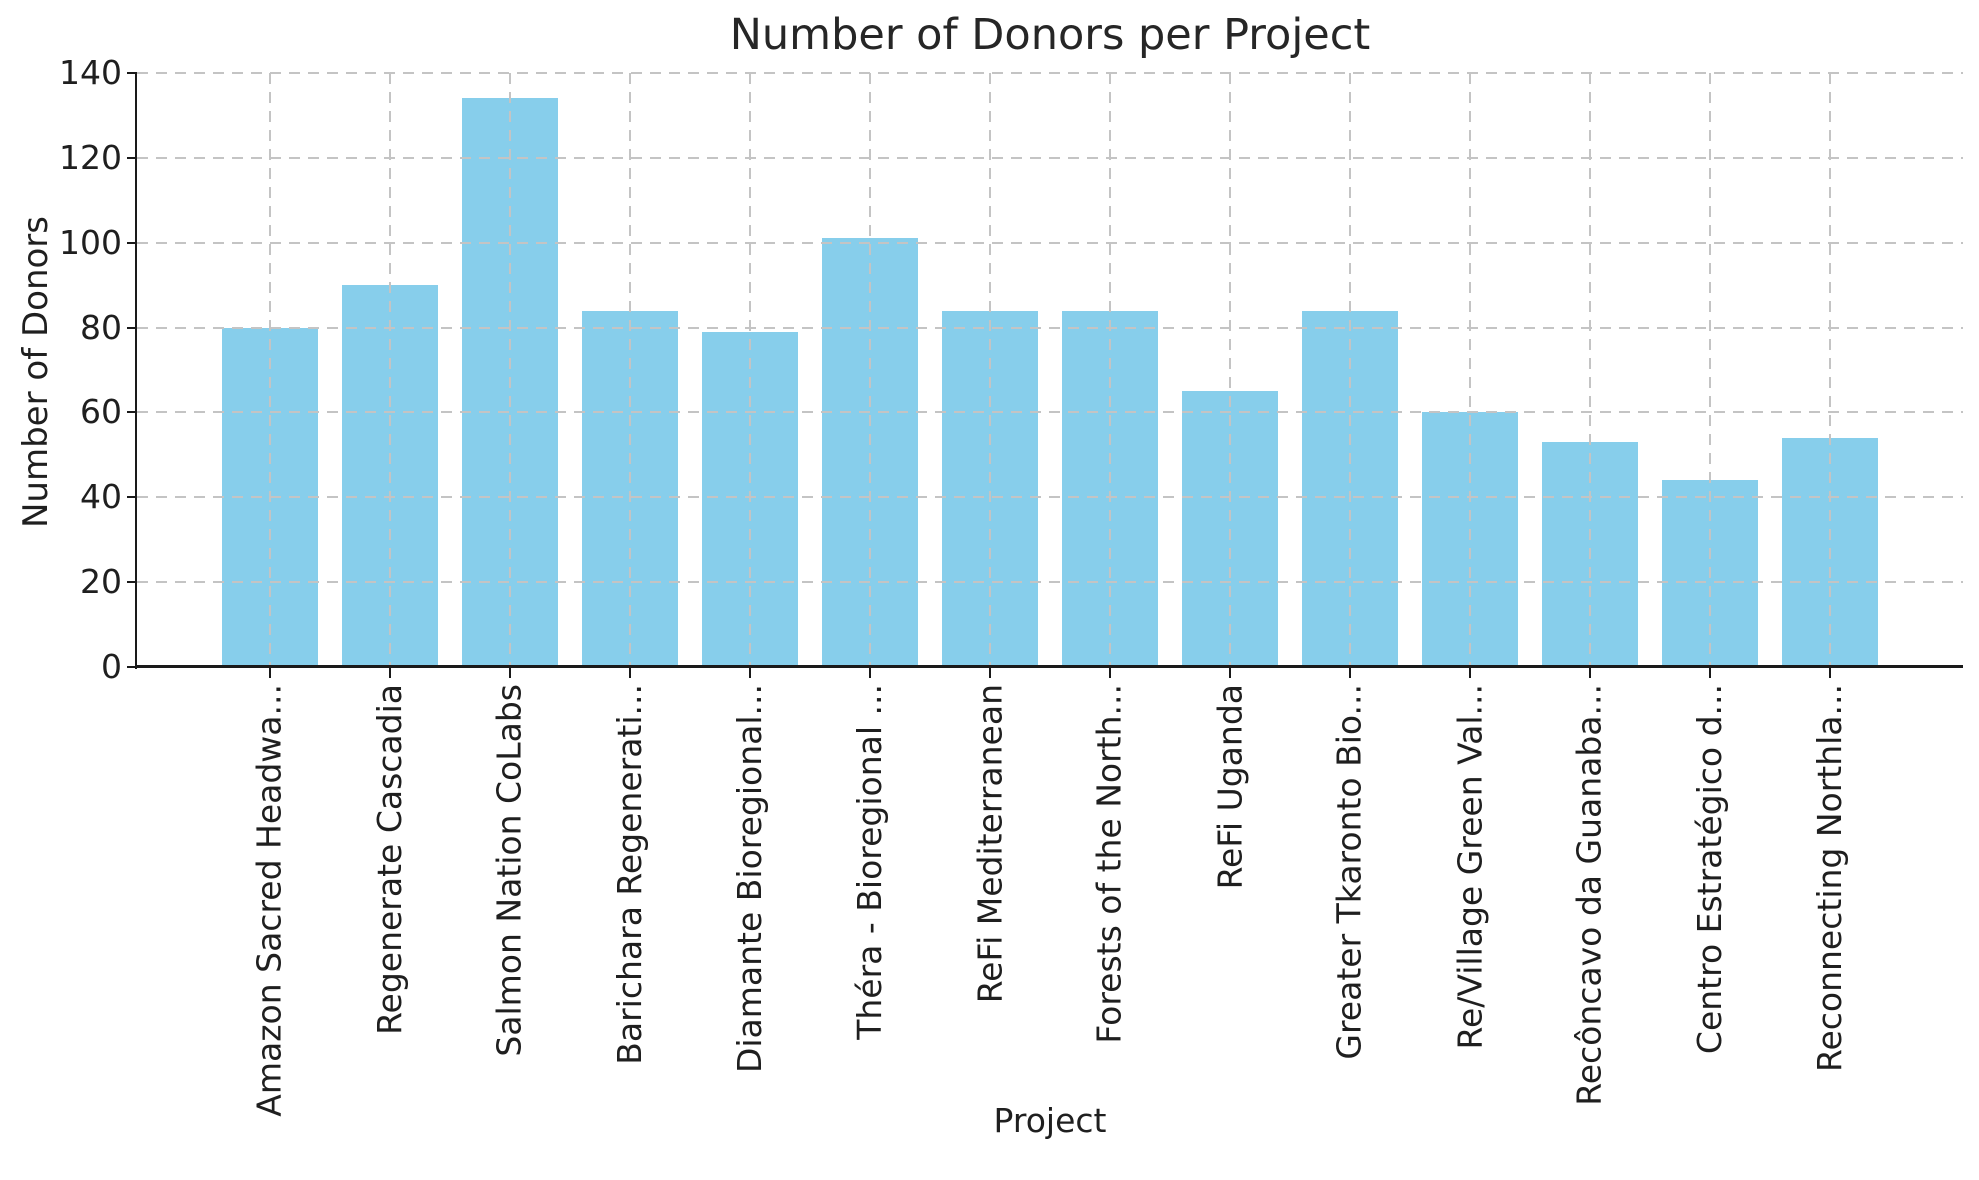 This screenshot has width=1979, height=1180. I want to click on y-tick-label: 20, so click(101, 582).